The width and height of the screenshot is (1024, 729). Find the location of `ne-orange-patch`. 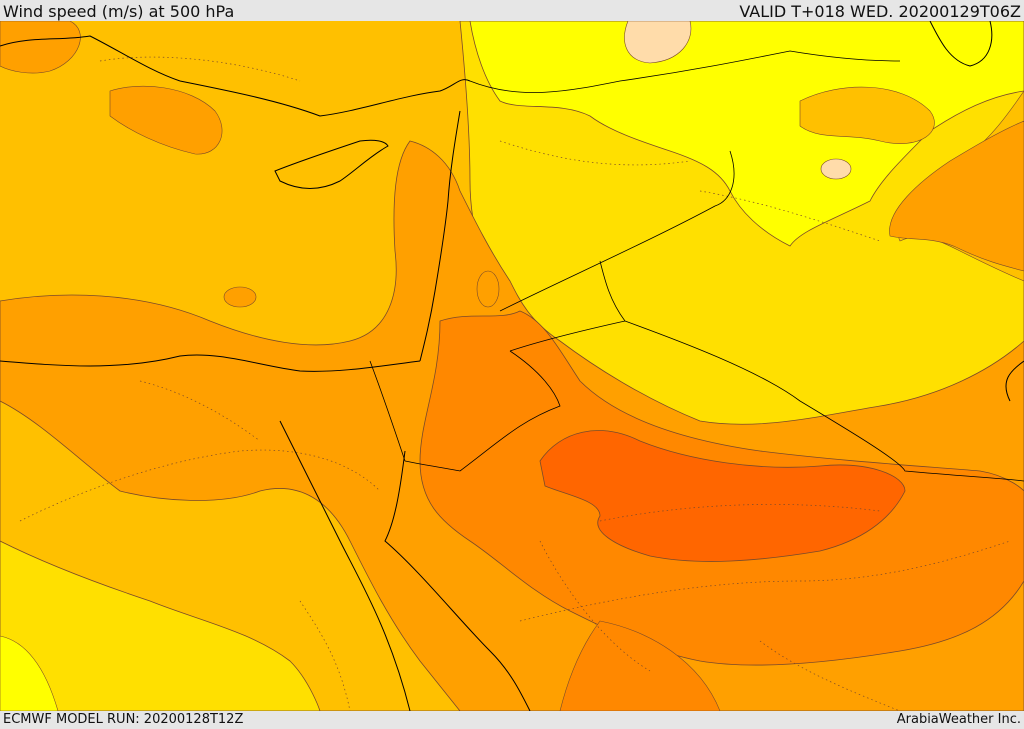

ne-orange-patch is located at coordinates (867, 115).